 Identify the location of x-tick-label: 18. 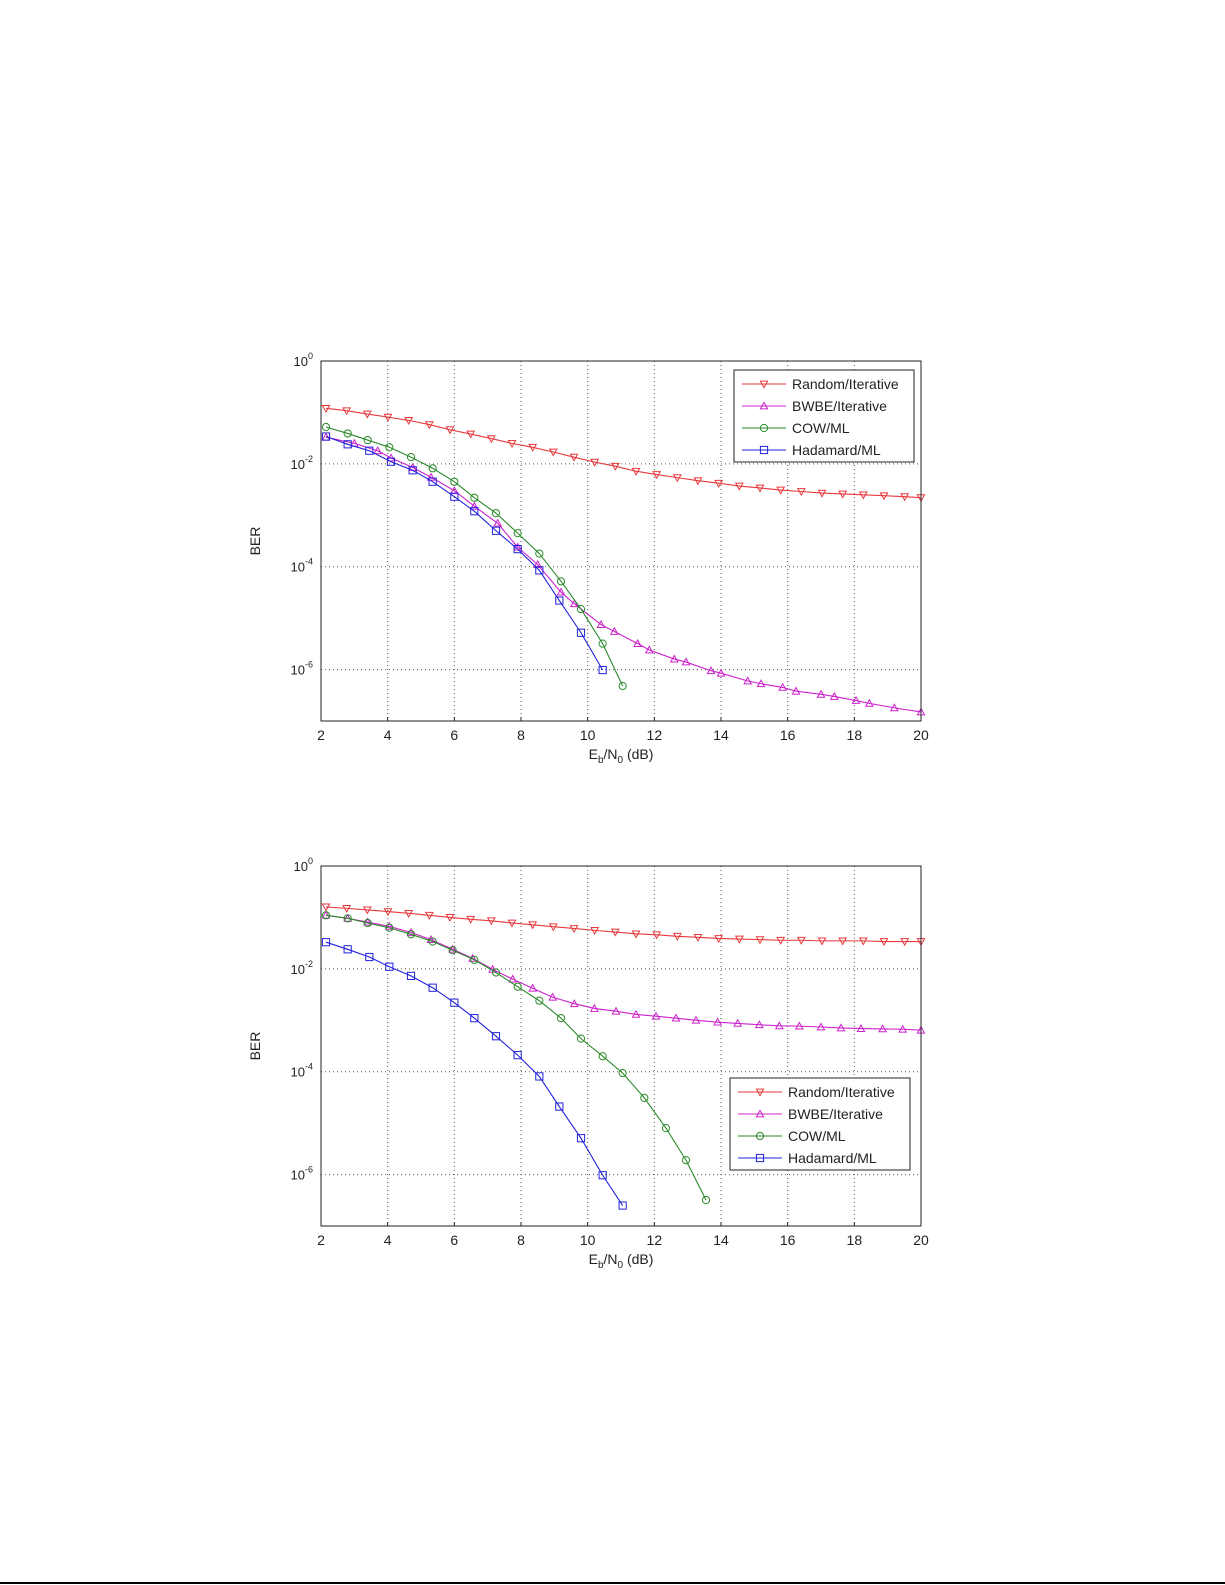
(855, 1240).